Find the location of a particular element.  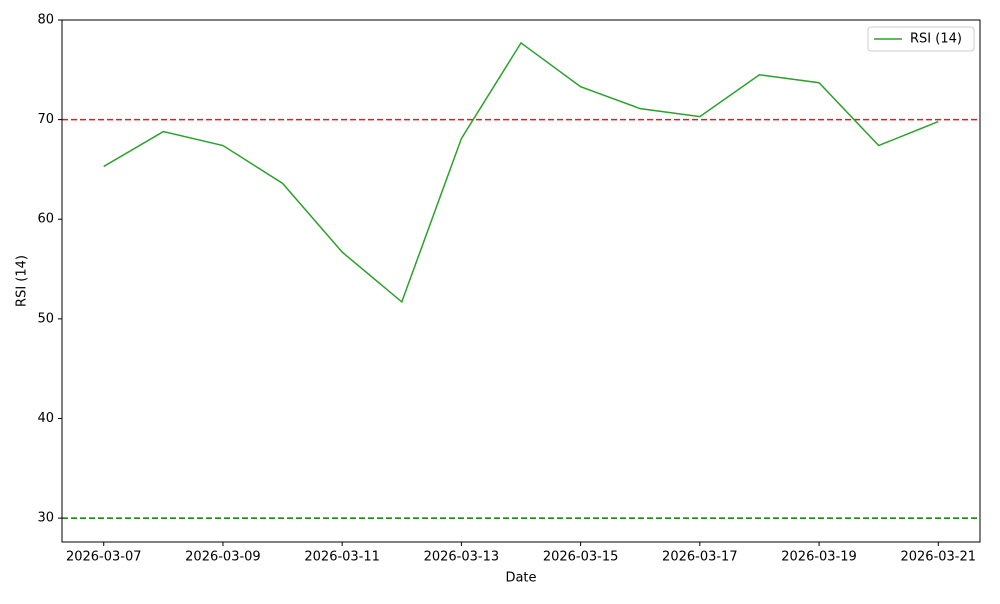

x-tick-label: 2026-03-15 is located at coordinates (581, 557).